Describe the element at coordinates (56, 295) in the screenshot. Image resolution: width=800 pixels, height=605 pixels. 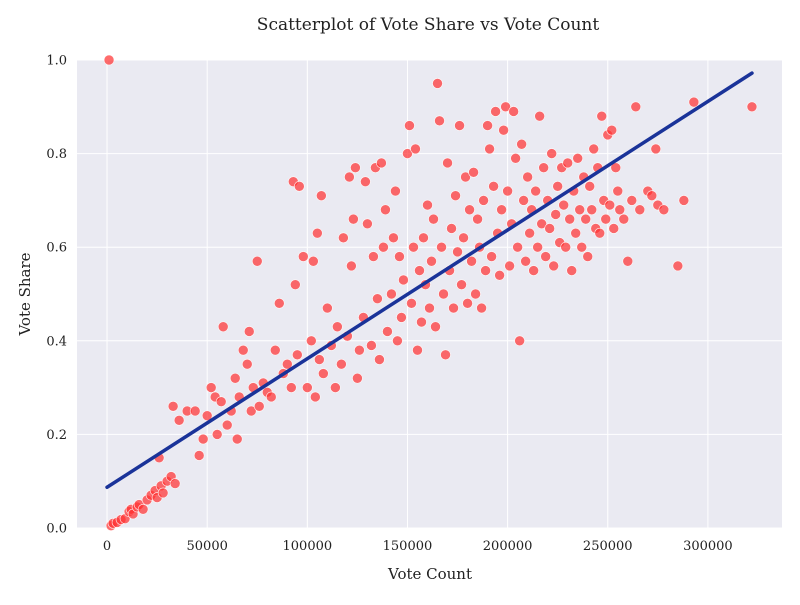
I see `y-tick-labels: 0.0 0.2 0.4 0.6 0.8 1.0` at that location.